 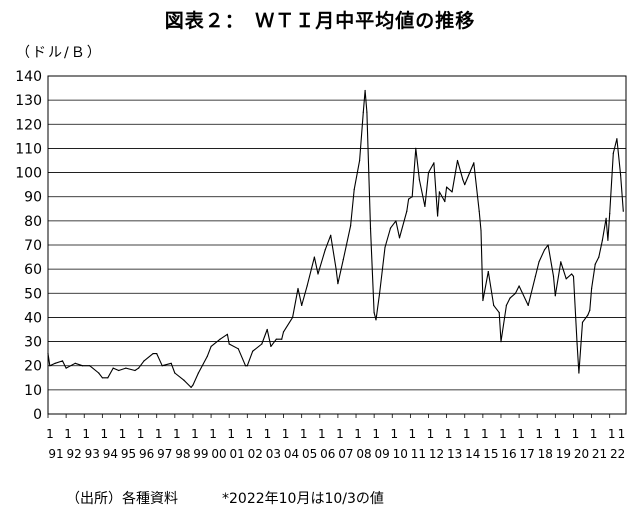 What do you see at coordinates (599, 454) in the screenshot?
I see `x-tick-year-label: 21` at bounding box center [599, 454].